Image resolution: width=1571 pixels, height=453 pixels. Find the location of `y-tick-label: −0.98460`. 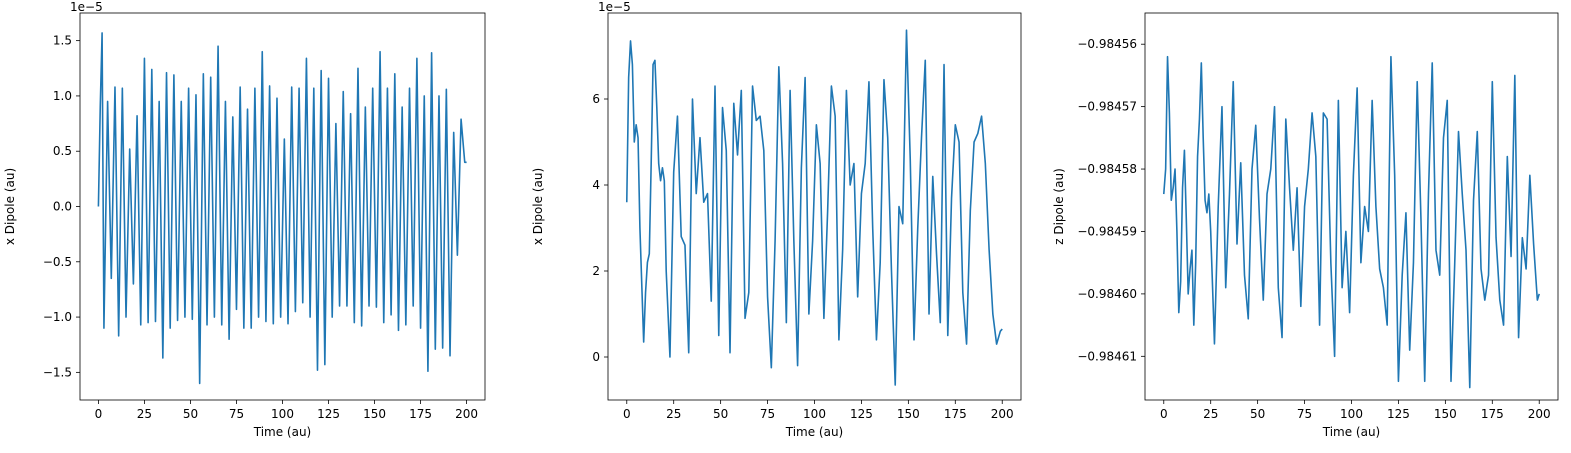

y-tick-label: −0.98460 is located at coordinates (1107, 294).